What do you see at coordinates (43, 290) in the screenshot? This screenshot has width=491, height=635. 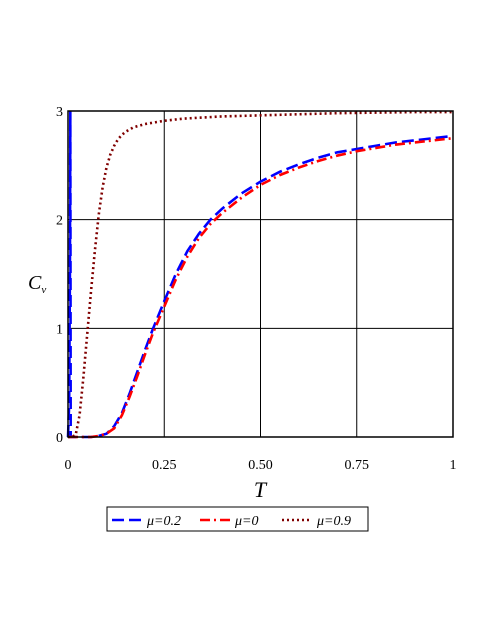 I see `y-axis-title-sub: v` at bounding box center [43, 290].